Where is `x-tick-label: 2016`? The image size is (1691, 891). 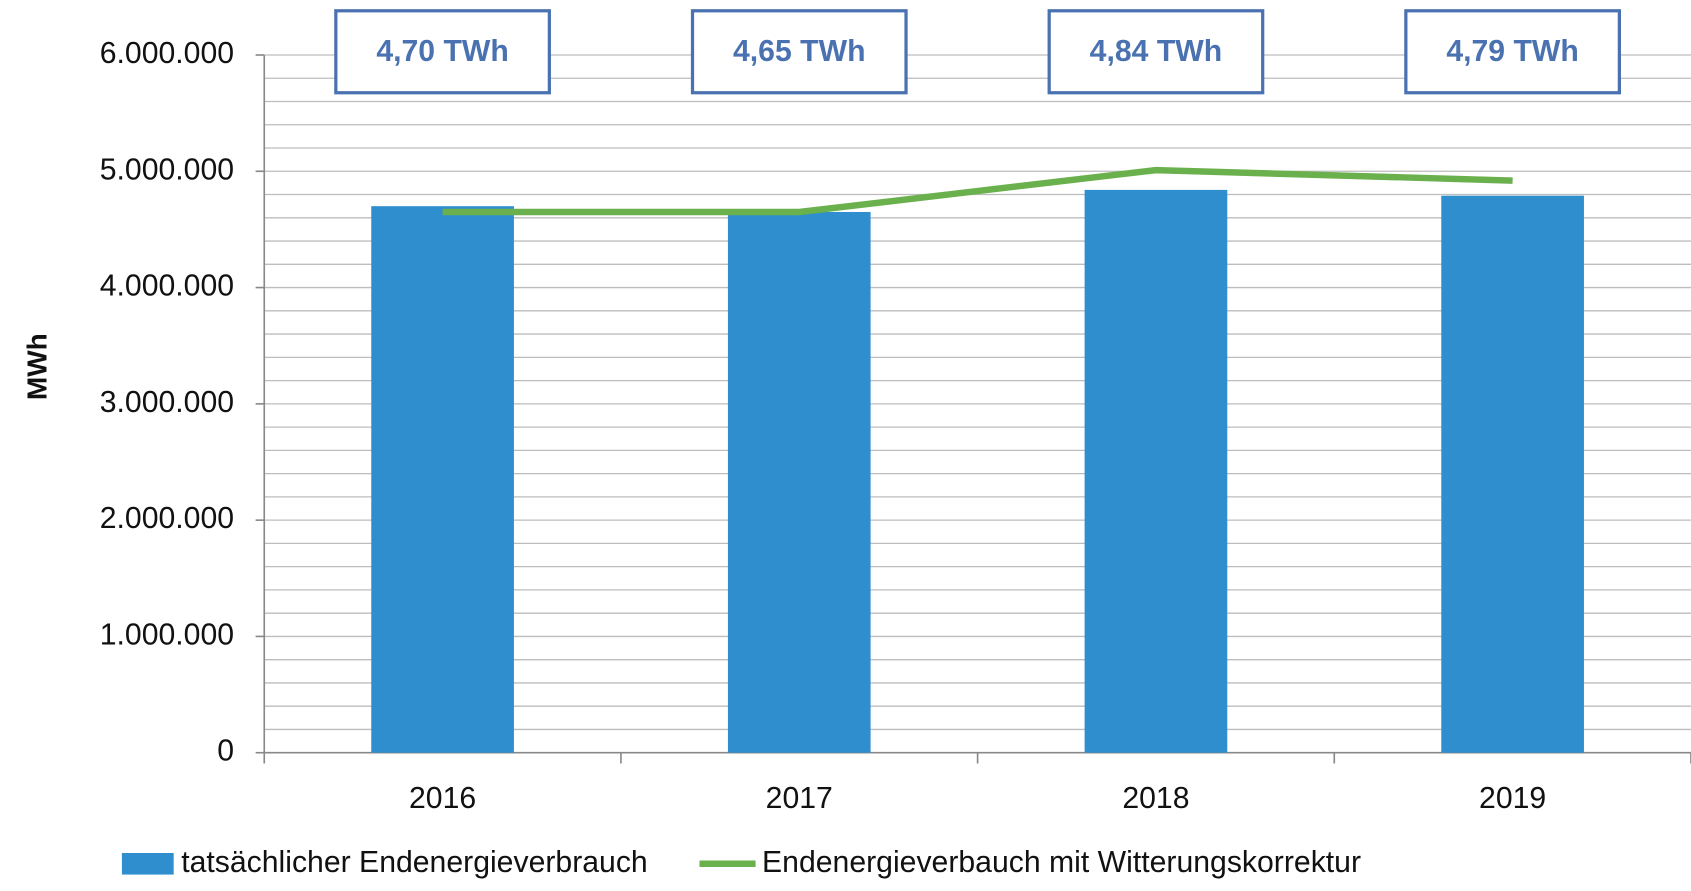 x-tick-label: 2016 is located at coordinates (442, 798).